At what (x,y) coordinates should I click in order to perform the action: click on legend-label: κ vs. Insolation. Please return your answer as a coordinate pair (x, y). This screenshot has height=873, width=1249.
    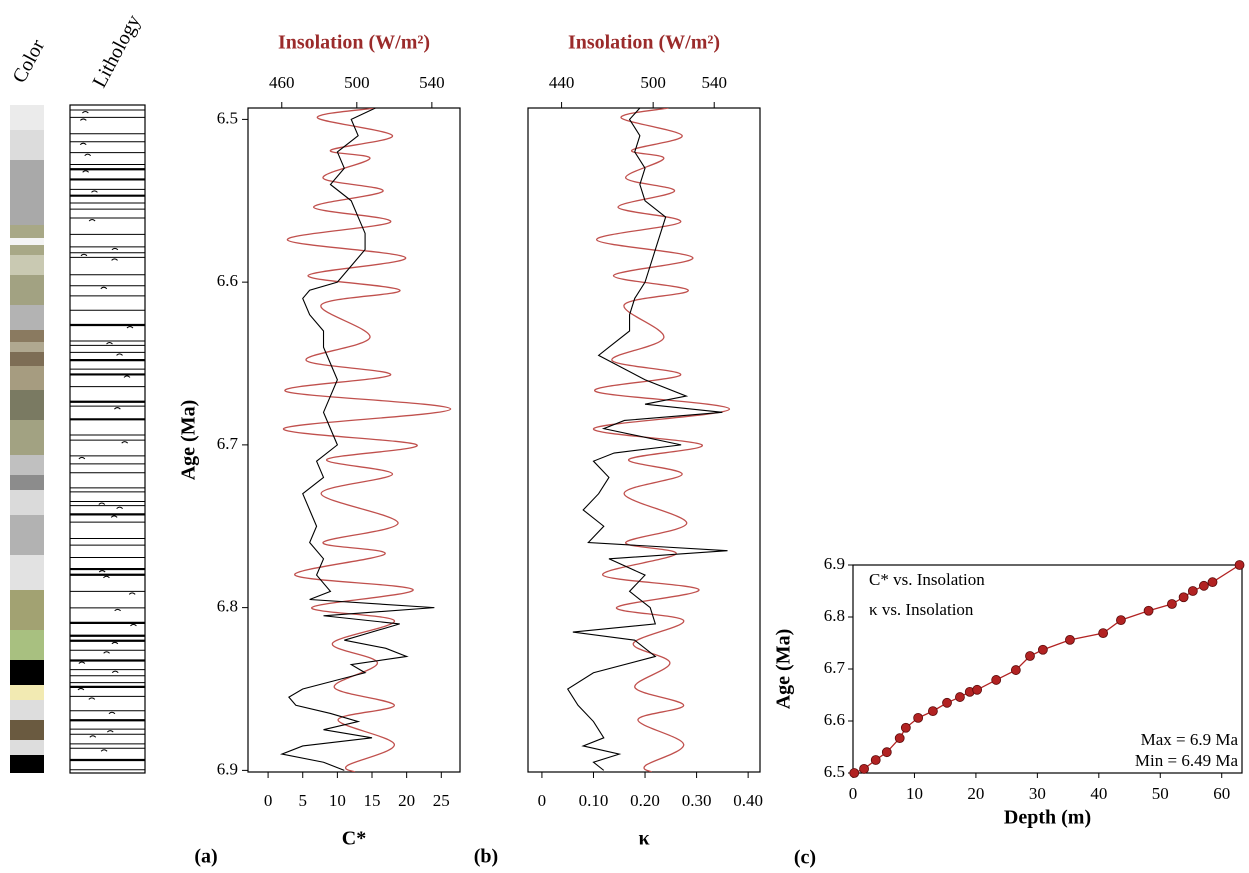
    Looking at the image, I should click on (921, 609).